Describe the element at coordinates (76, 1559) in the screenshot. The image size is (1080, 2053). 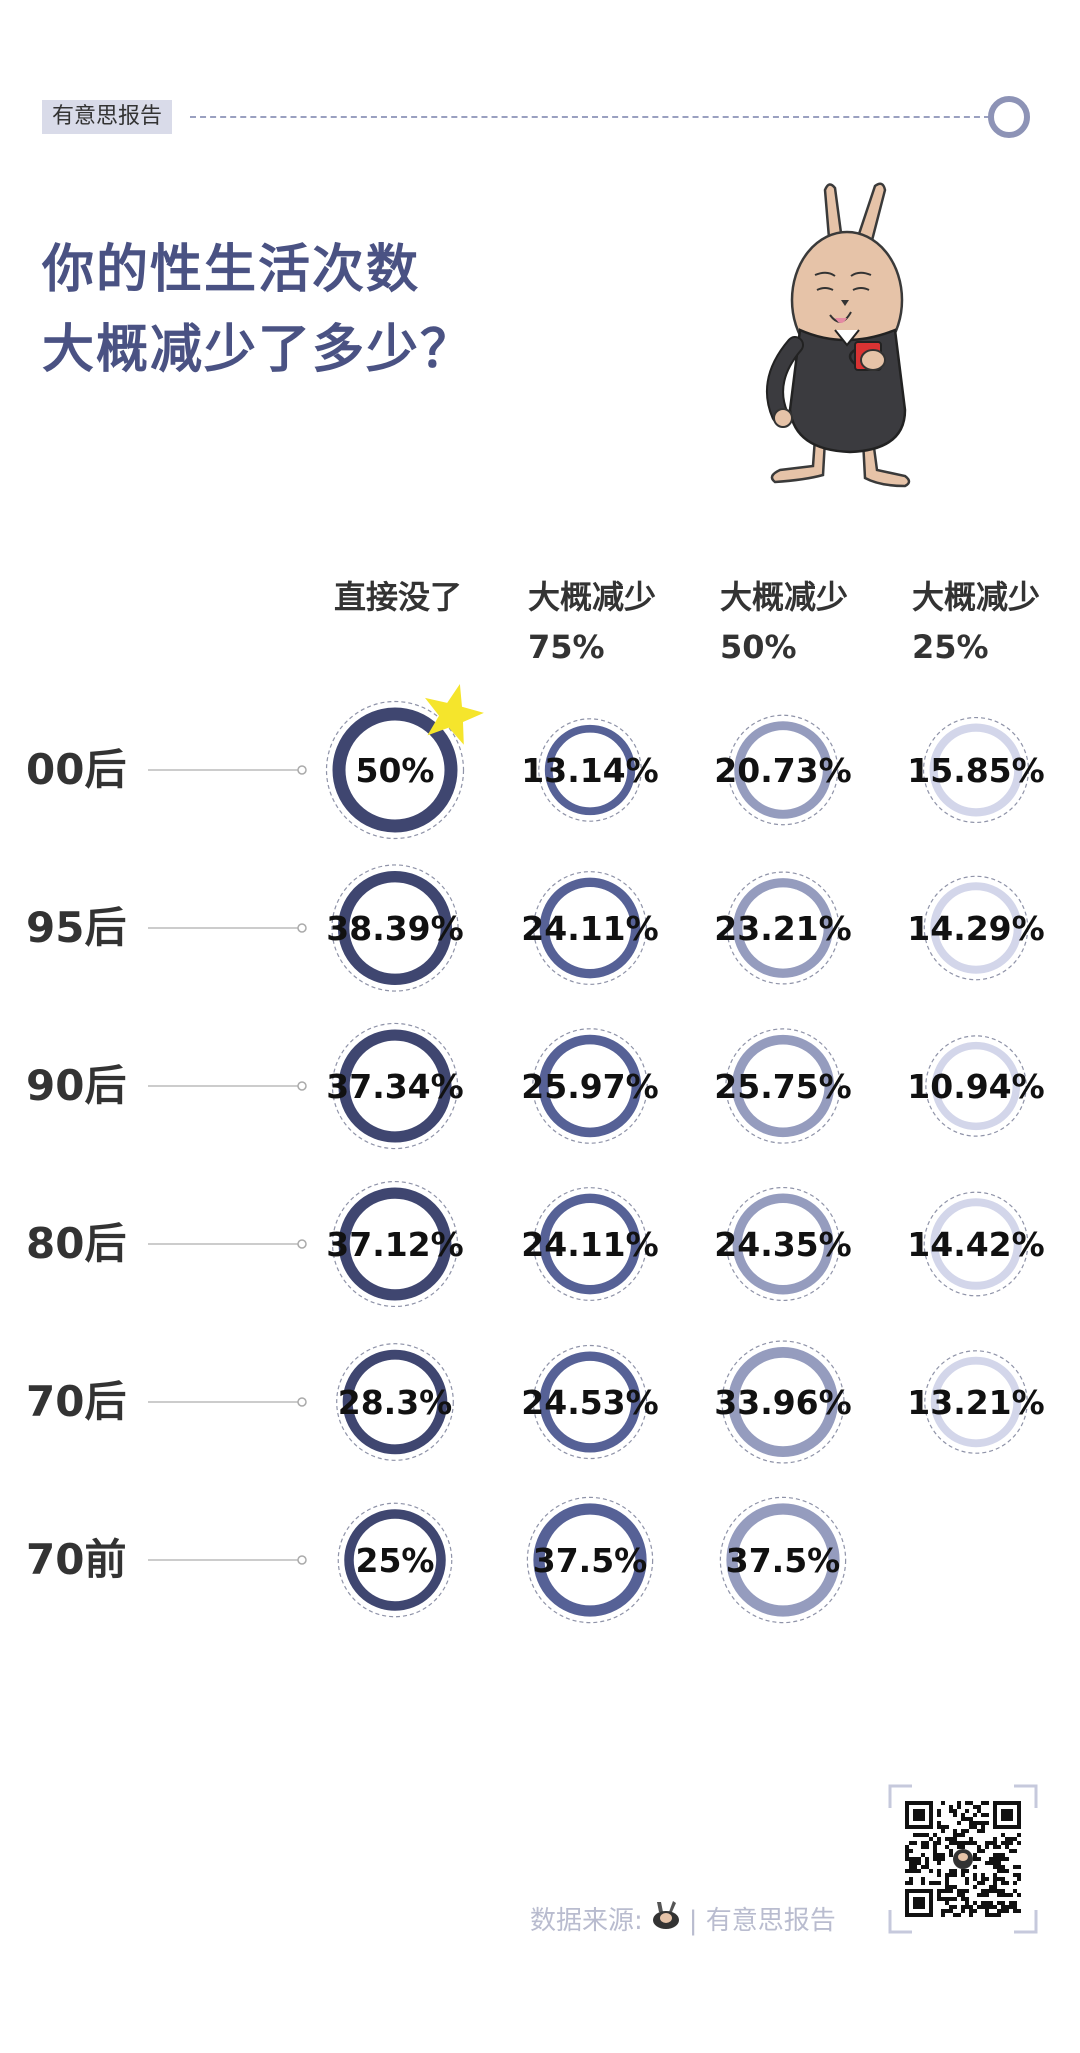
I see `row-label-6: 70前` at that location.